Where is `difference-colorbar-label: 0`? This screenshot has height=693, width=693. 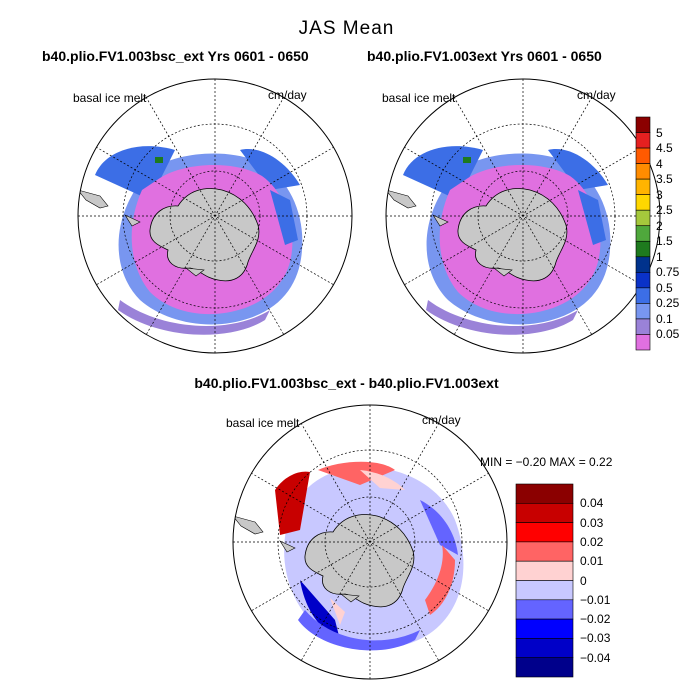
difference-colorbar-label: 0 is located at coordinates (583, 580).